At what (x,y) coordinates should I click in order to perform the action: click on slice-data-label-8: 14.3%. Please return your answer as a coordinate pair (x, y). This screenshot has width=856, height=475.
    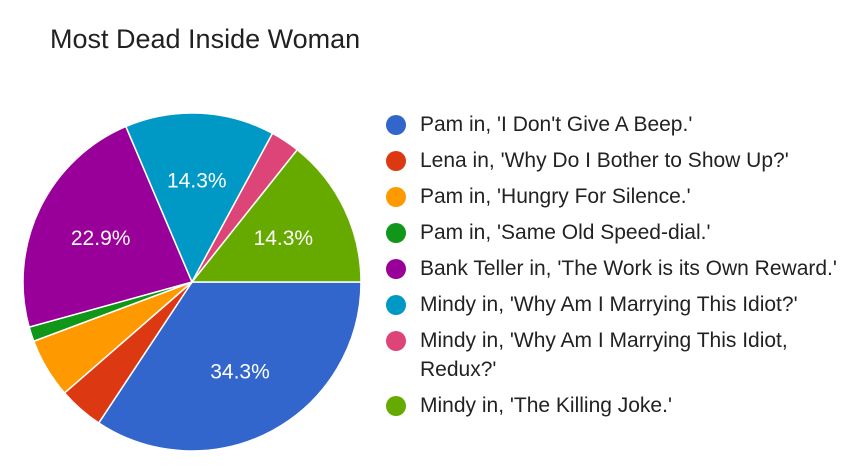
    Looking at the image, I should click on (284, 238).